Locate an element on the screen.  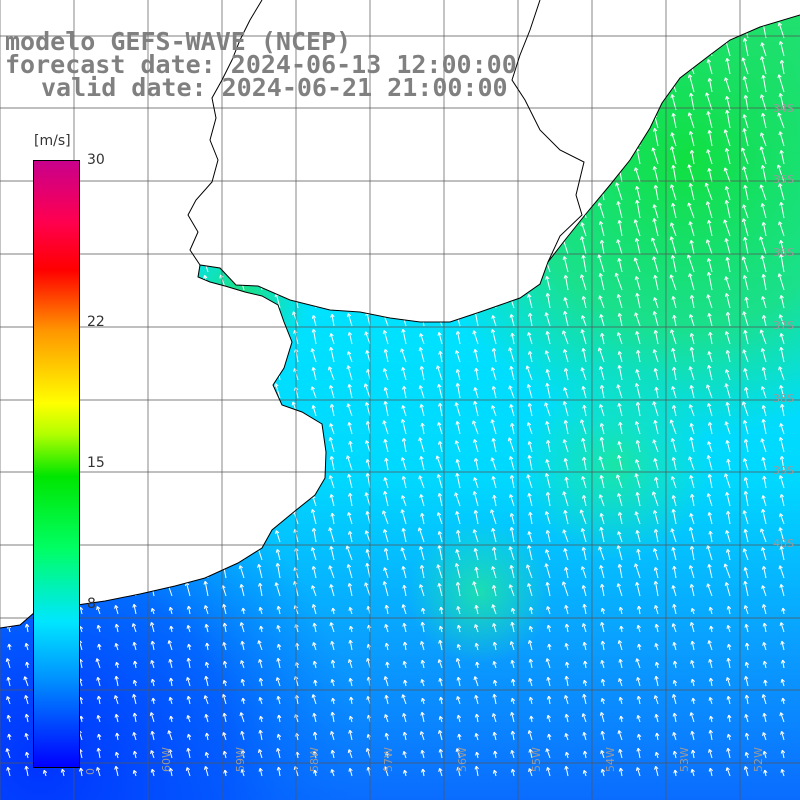
longitude-label: 60W is located at coordinates (166, 759).